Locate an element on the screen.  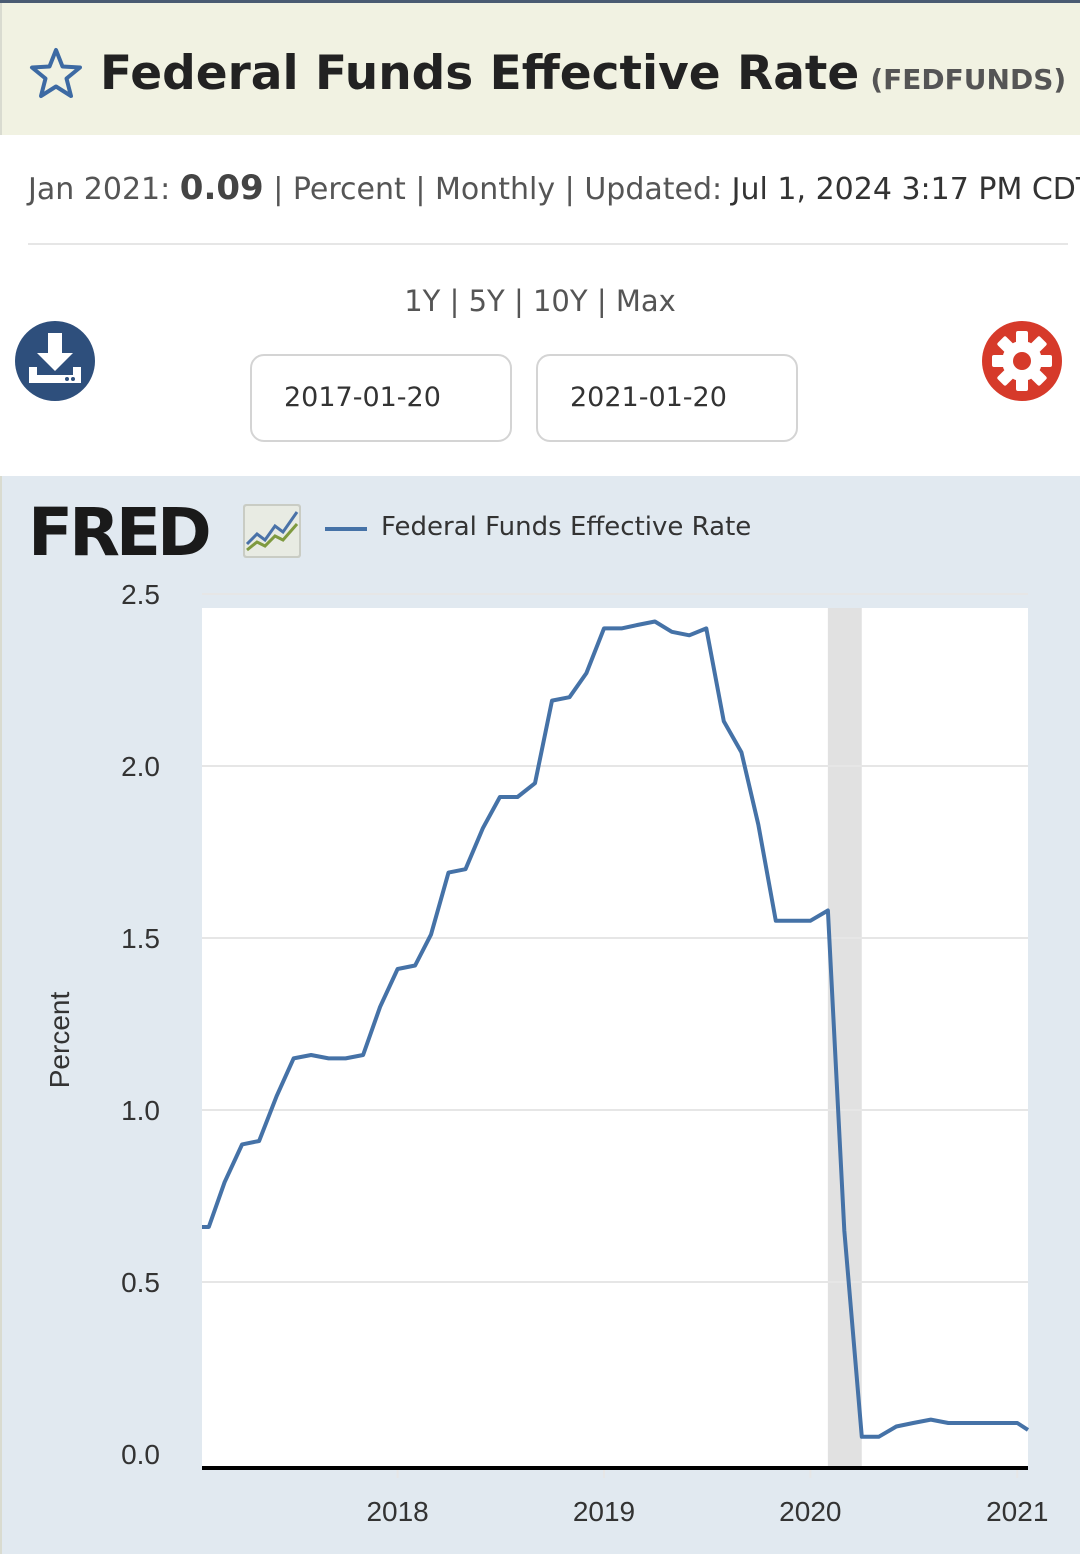
meta-period: Jan 2021: is located at coordinates (99, 189).